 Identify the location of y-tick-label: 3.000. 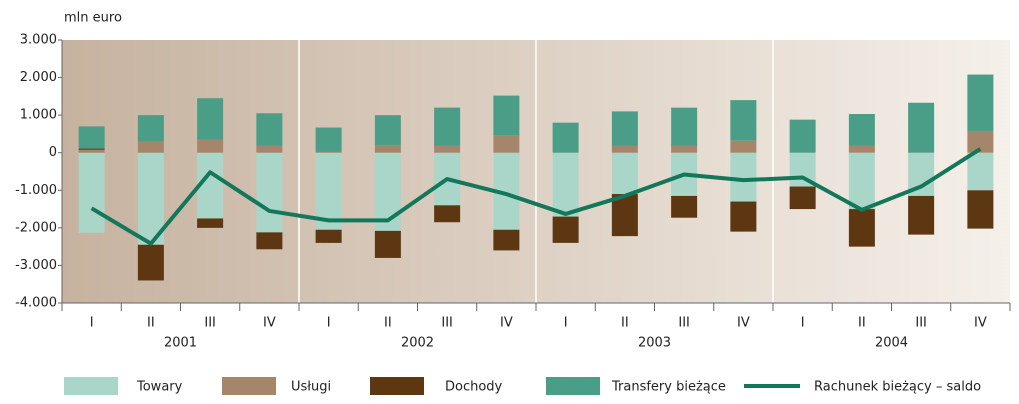
(38, 40).